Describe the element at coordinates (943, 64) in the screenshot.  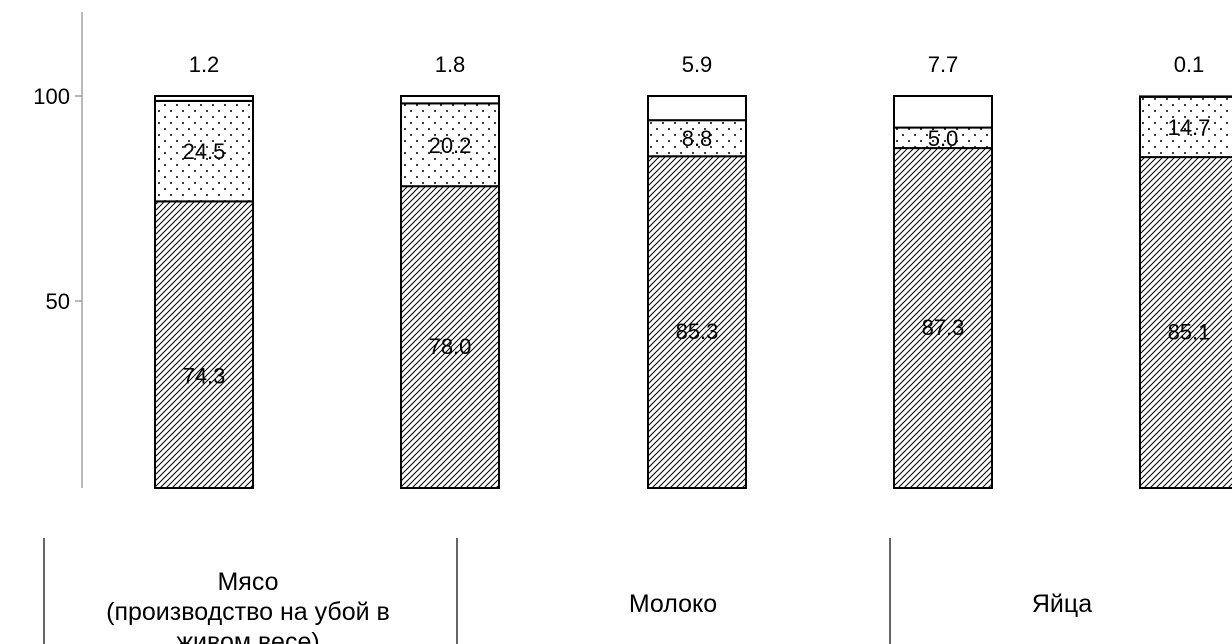
I see `data-label: 7.7` at that location.